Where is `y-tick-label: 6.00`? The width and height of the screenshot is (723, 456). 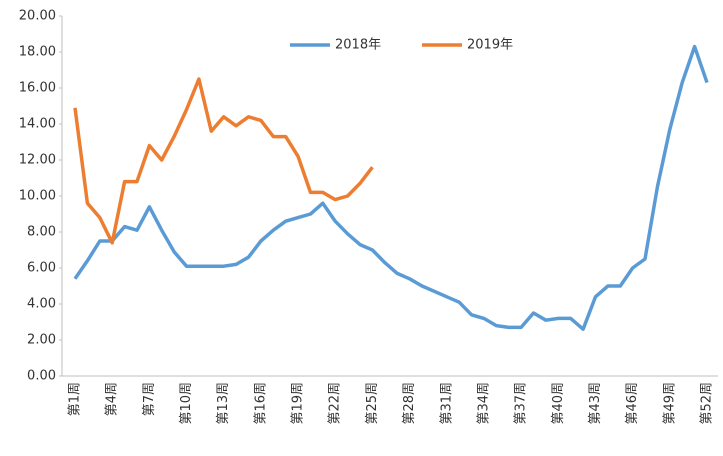
y-tick-label: 6.00 is located at coordinates (41, 268).